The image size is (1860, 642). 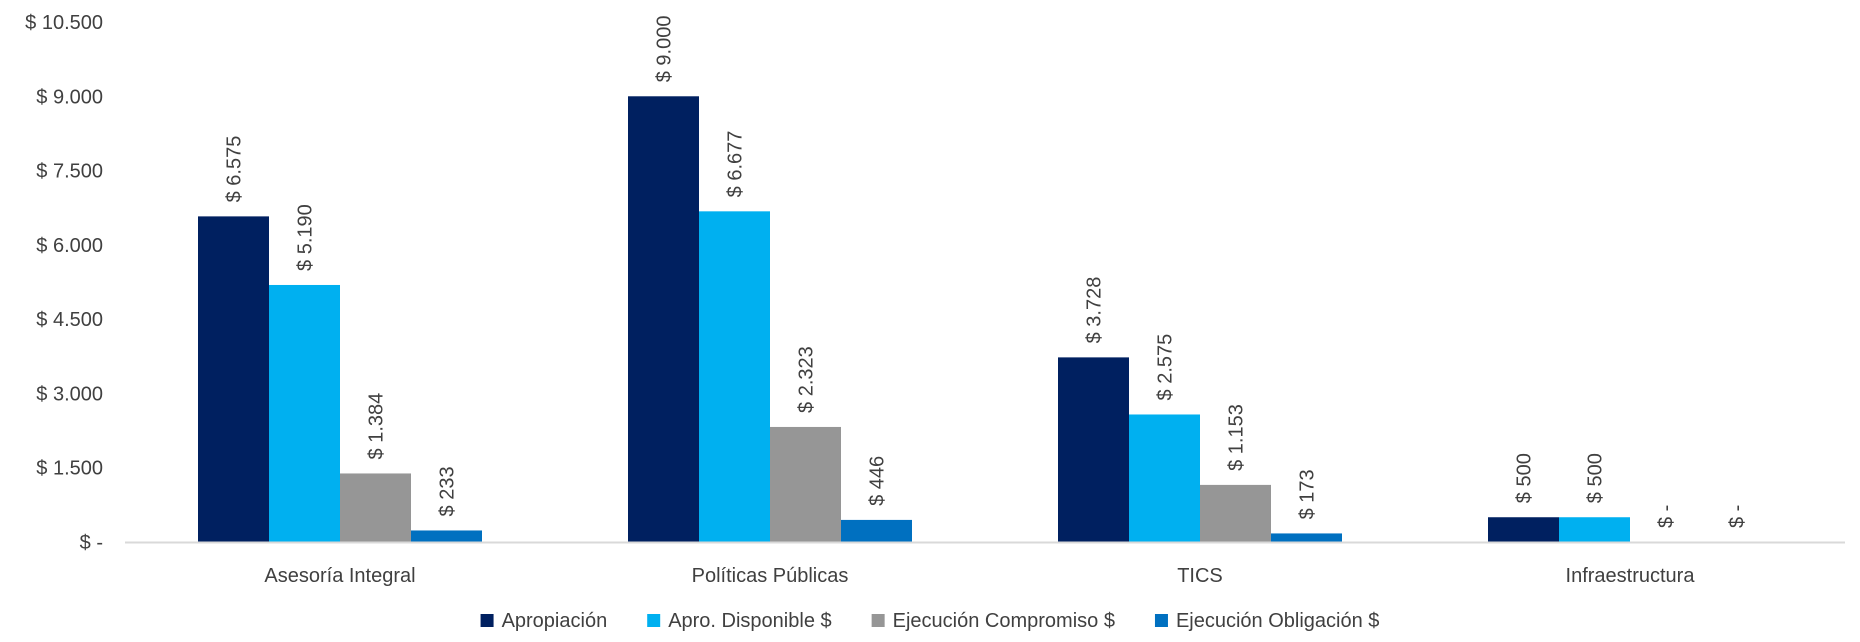 I want to click on category-label: Asesoría Integral, so click(x=339, y=576).